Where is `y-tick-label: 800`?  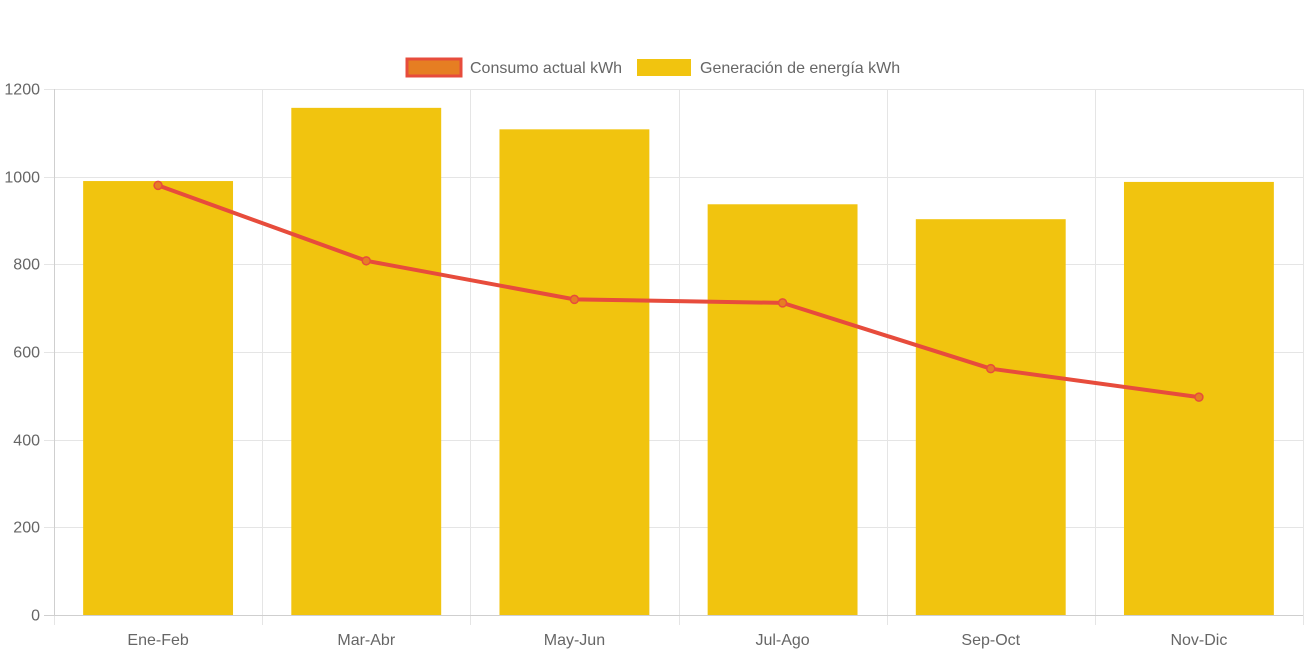
y-tick-label: 800 is located at coordinates (26, 265).